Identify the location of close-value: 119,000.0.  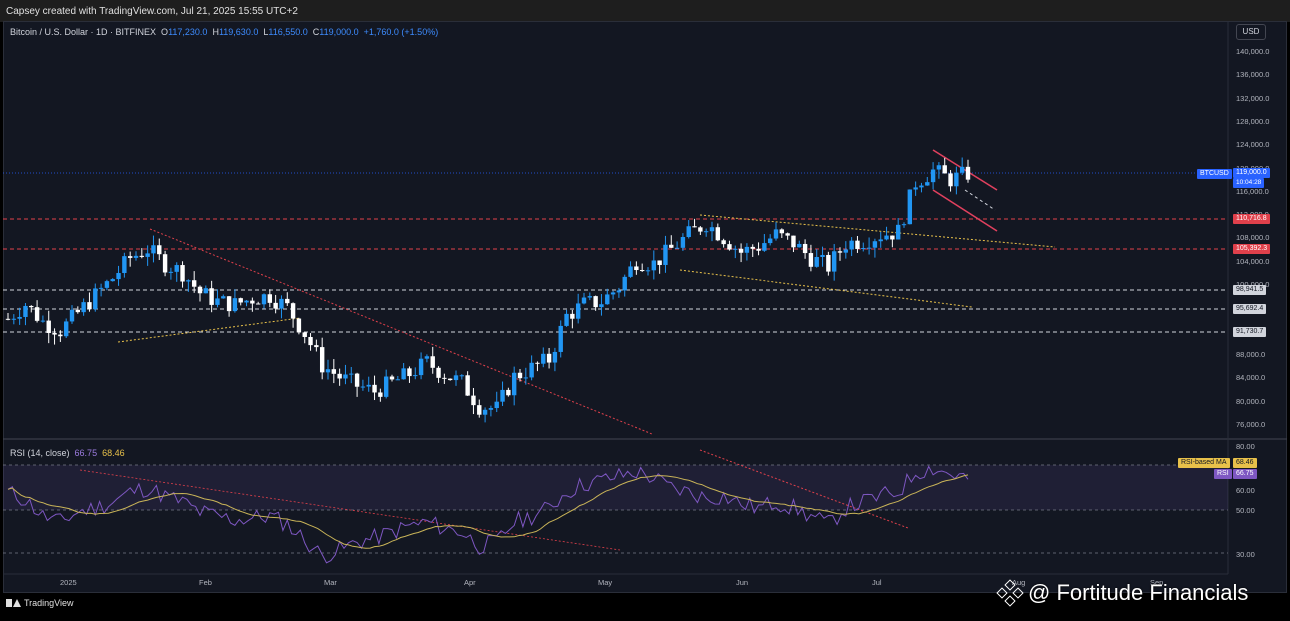
(339, 32).